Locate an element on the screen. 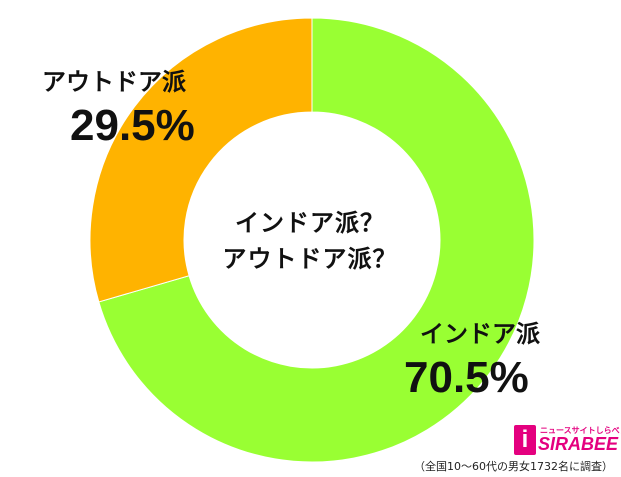 The image size is (621, 477). label-outdoor-value: 29.5% is located at coordinates (132, 125).